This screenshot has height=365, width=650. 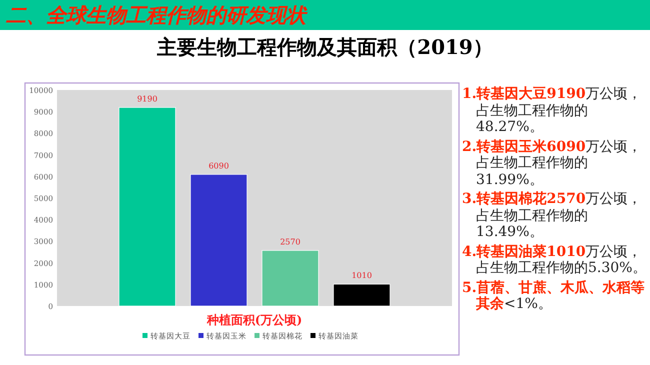 What do you see at coordinates (552, 111) in the screenshot?
I see `text: 1.转基因大豆9190万公顷，占生物工程作物的48.27%。` at bounding box center [552, 111].